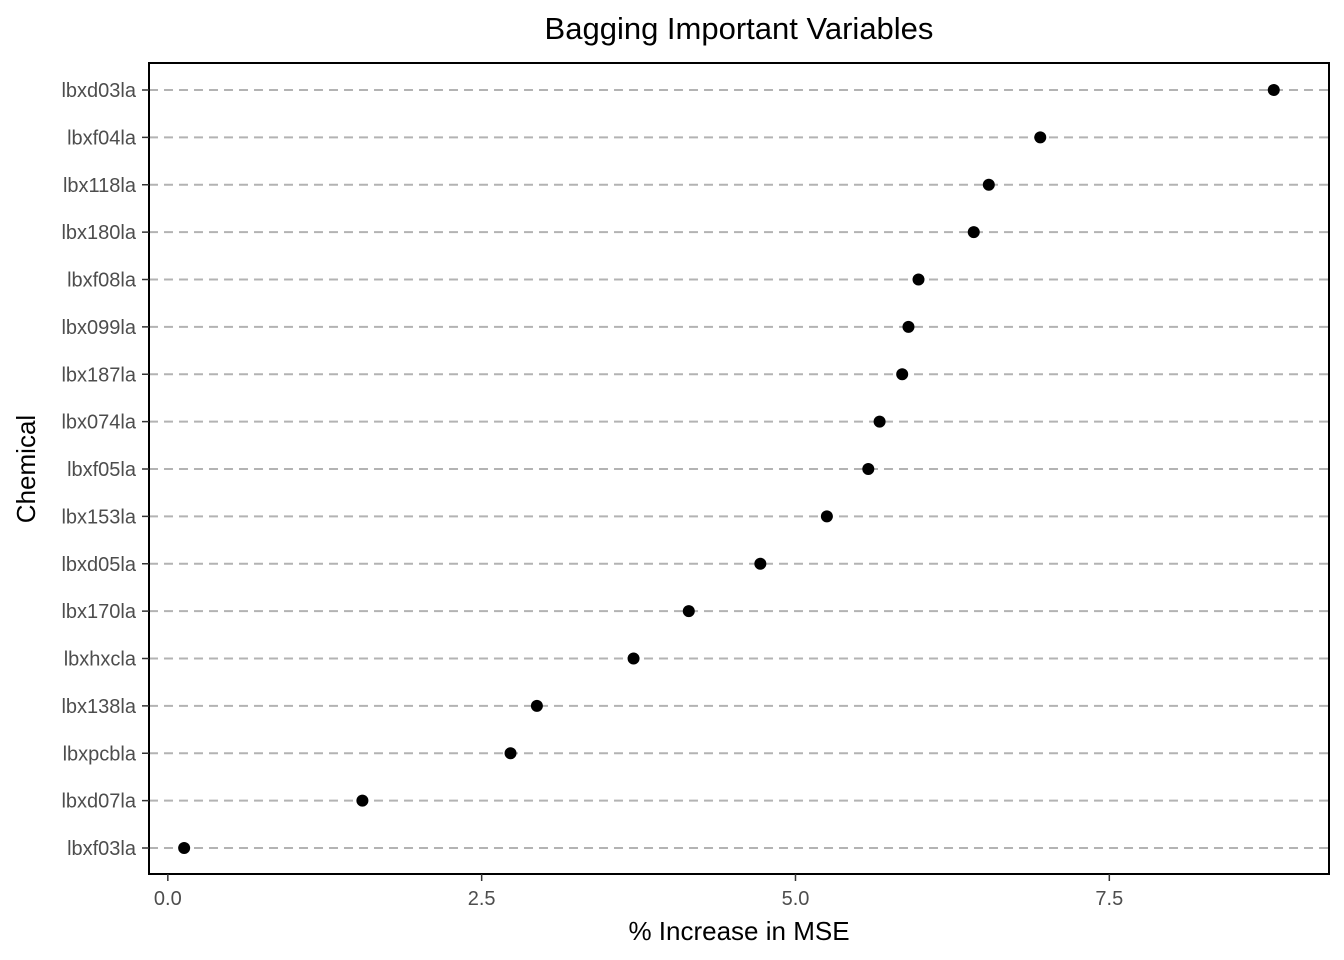 This screenshot has height=960, width=1344. Describe the element at coordinates (102, 470) in the screenshot. I see `y-tick-label: lbxf05la` at that location.